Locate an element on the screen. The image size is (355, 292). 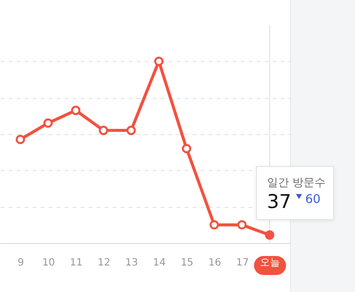
x-tick-label: 13 is located at coordinates (131, 263).